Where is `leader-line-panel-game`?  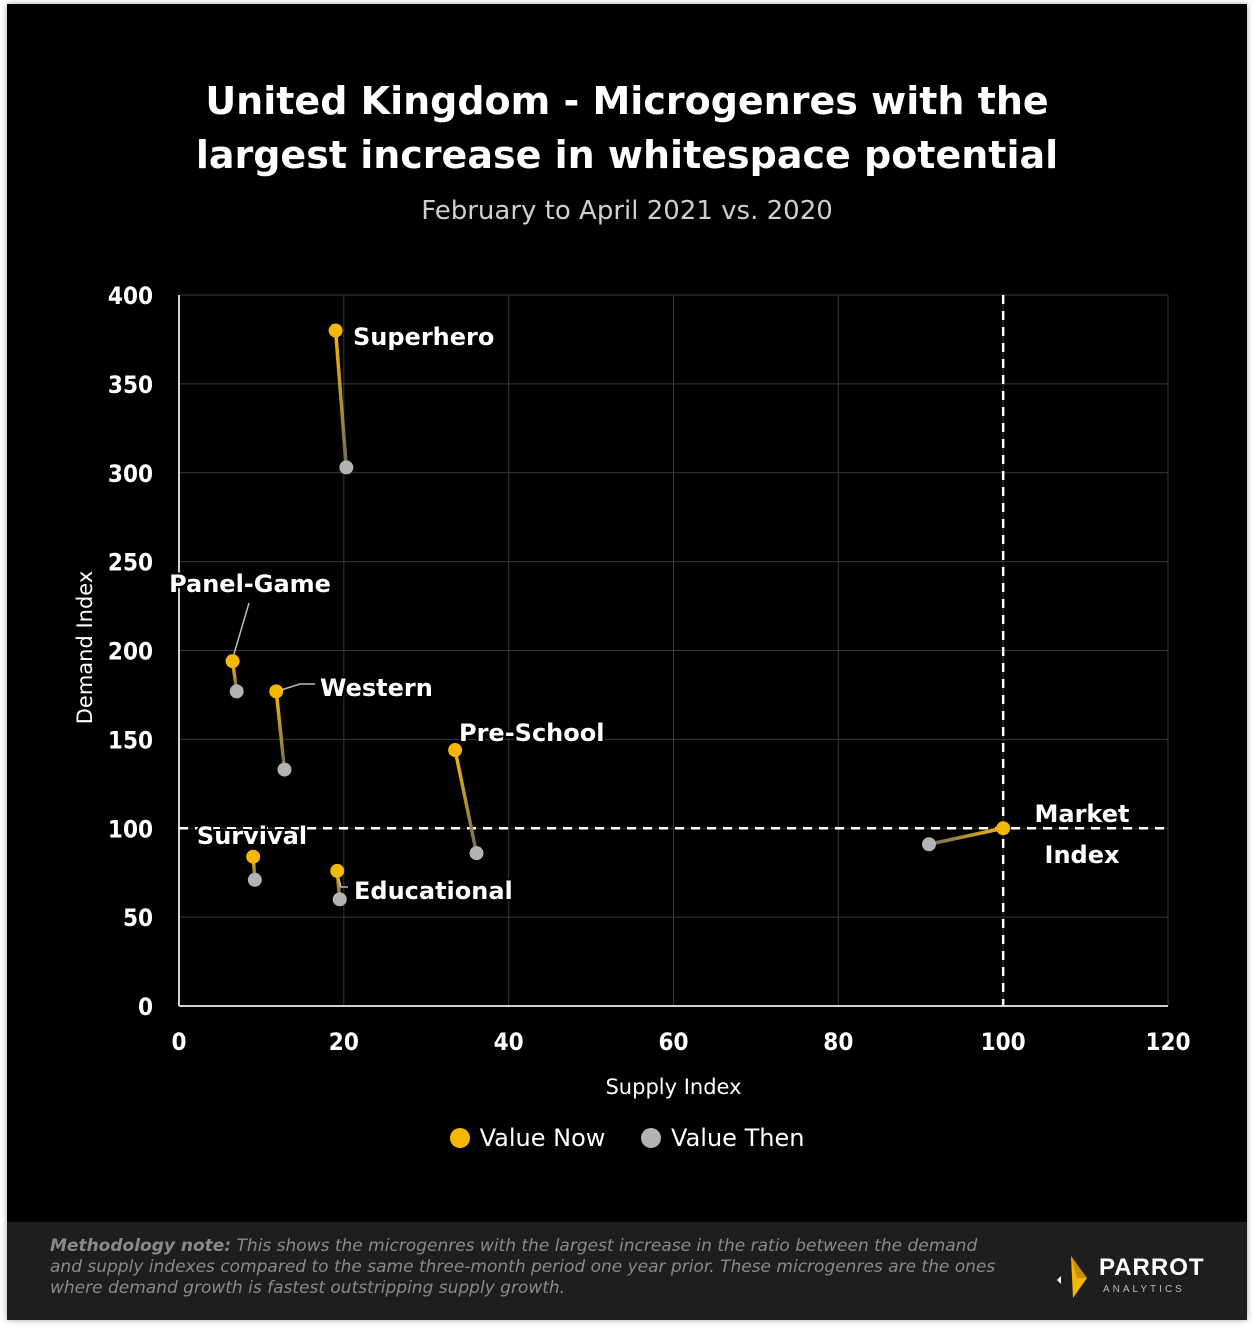 leader-line-panel-game is located at coordinates (241, 628).